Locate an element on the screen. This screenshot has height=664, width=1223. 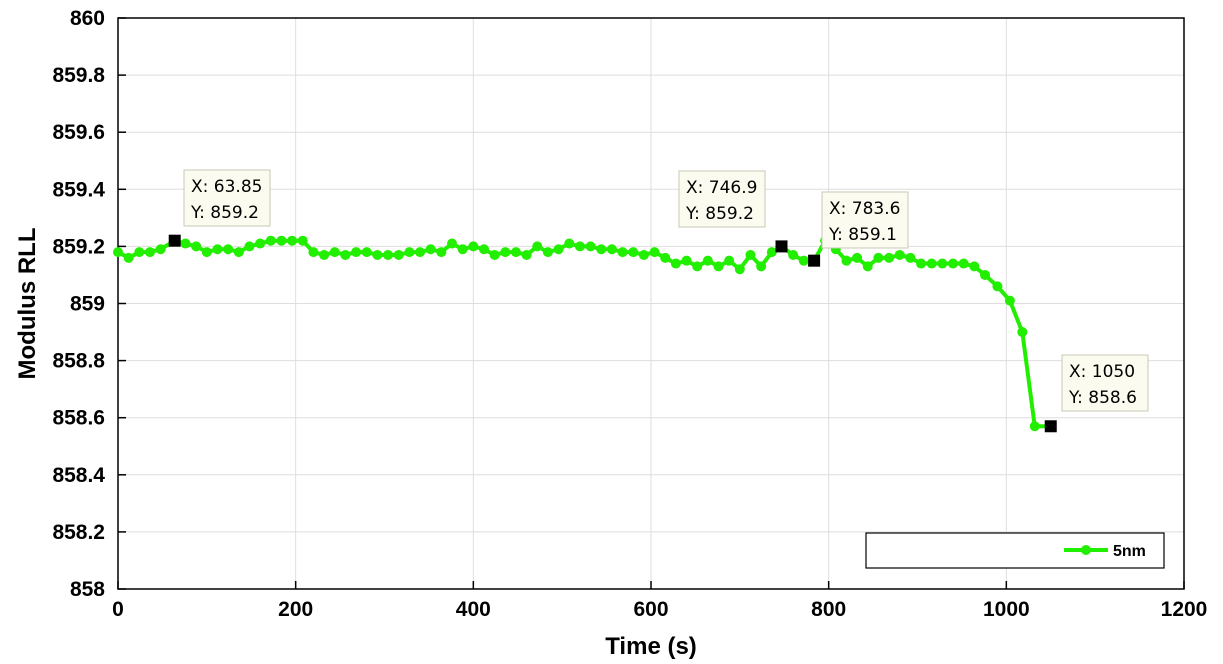
x-tick-label: 1000 is located at coordinates (1006, 609).